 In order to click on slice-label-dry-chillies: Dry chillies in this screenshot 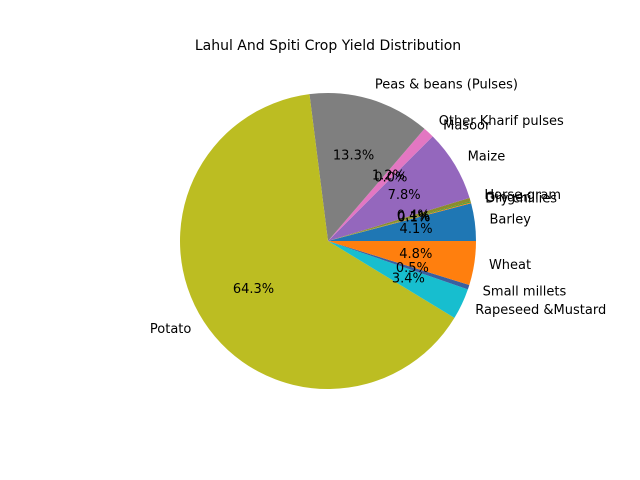, I will do `click(521, 199)`.